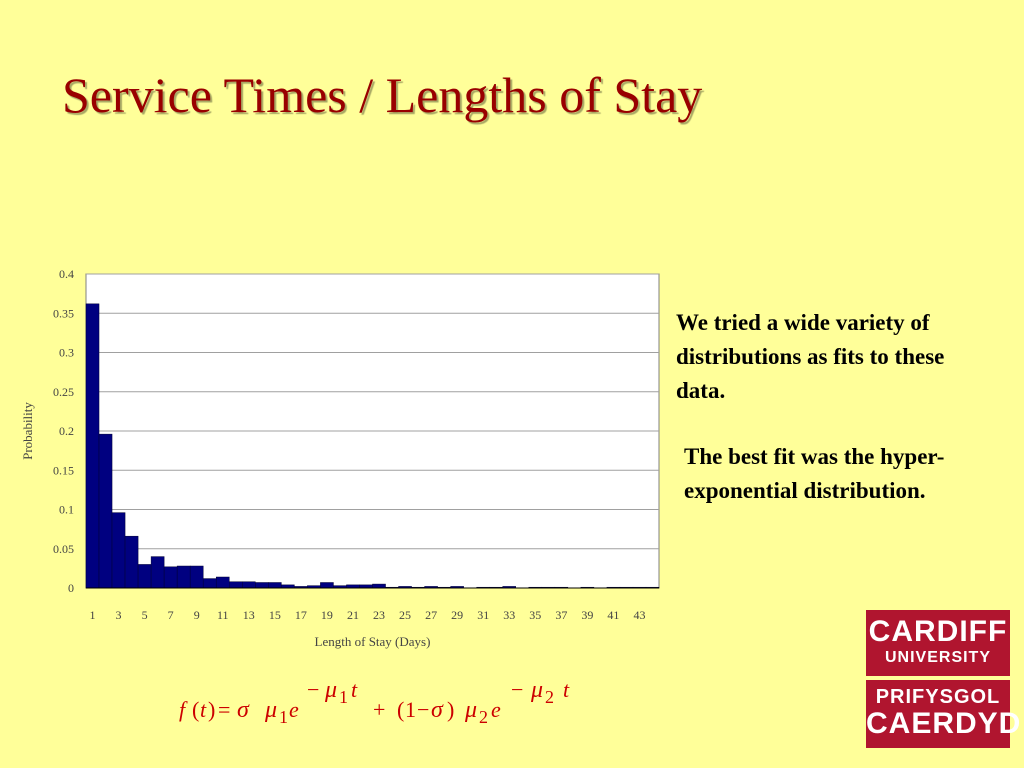 This screenshot has height=768, width=1024. Describe the element at coordinates (483, 615) in the screenshot. I see `x-tick-label: 31` at that location.